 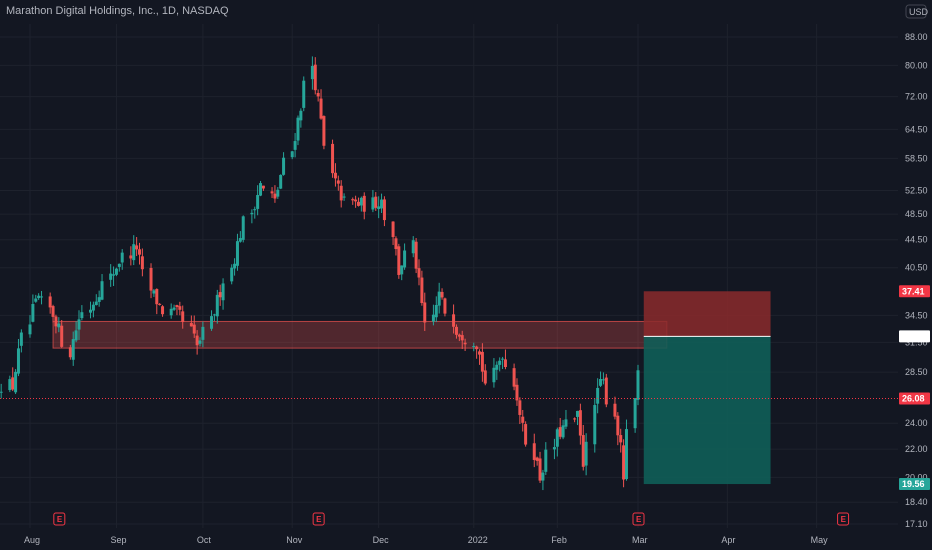 I want to click on x-tick-label: Dec, so click(x=381, y=540).